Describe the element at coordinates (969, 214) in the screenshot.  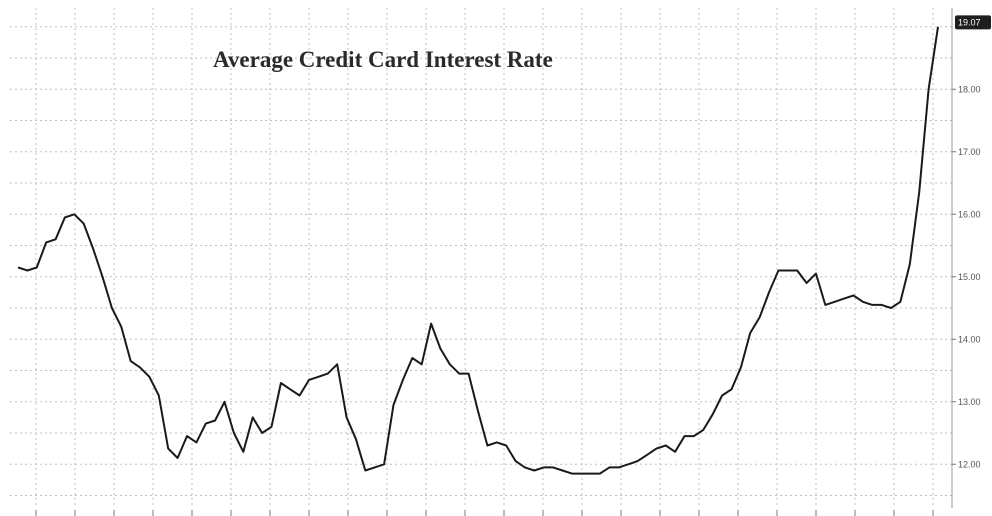
I see `y-tick-label: 16.00` at that location.